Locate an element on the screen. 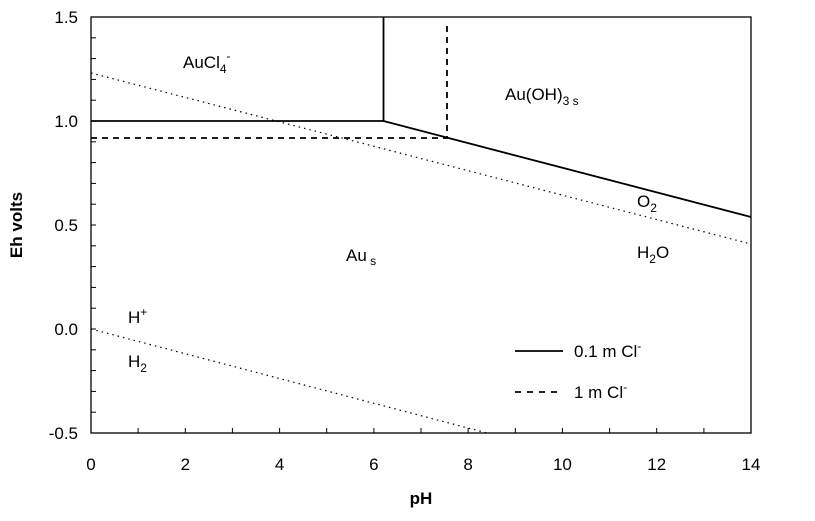  y-tick-label: -0.5 is located at coordinates (63, 433).